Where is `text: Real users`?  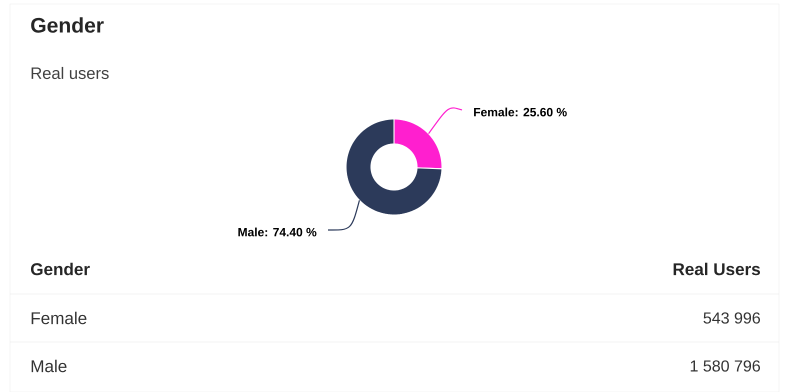 text: Real users is located at coordinates (70, 72).